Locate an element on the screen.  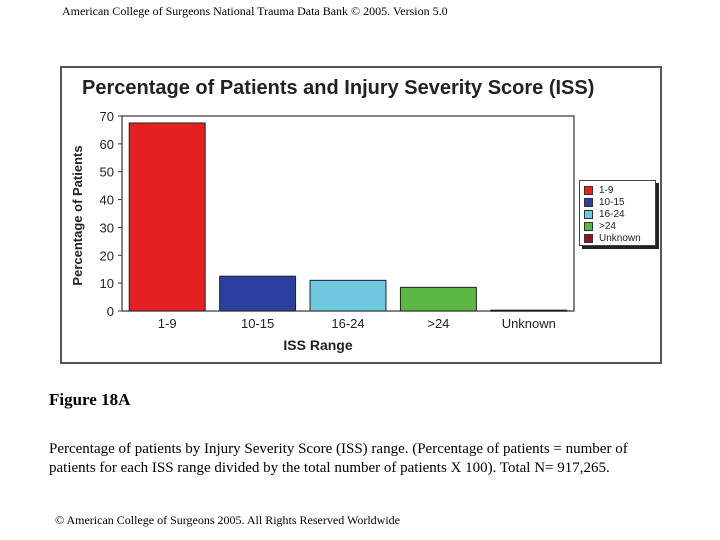
x-tick-label: 10-15 is located at coordinates (257, 323).